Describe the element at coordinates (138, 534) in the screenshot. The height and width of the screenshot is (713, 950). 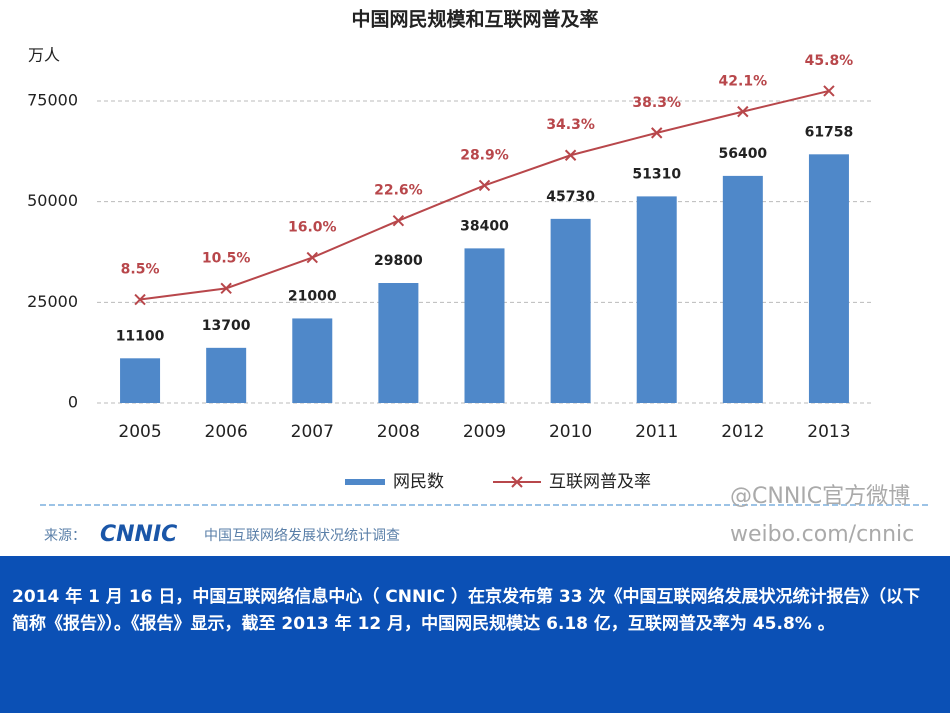
I see `source-logo: CNNIC` at that location.